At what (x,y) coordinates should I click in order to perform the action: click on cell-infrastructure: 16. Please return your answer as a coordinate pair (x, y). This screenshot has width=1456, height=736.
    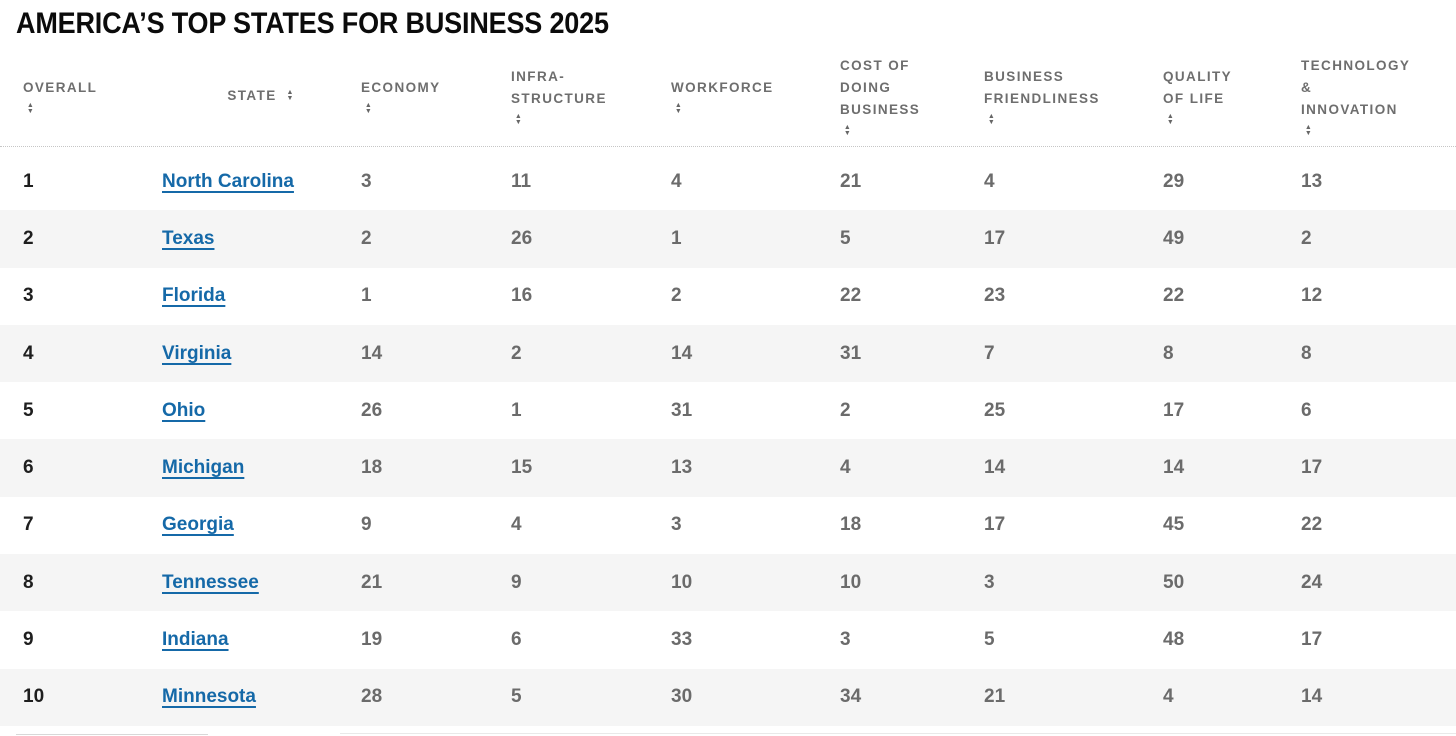
    Looking at the image, I should click on (522, 296).